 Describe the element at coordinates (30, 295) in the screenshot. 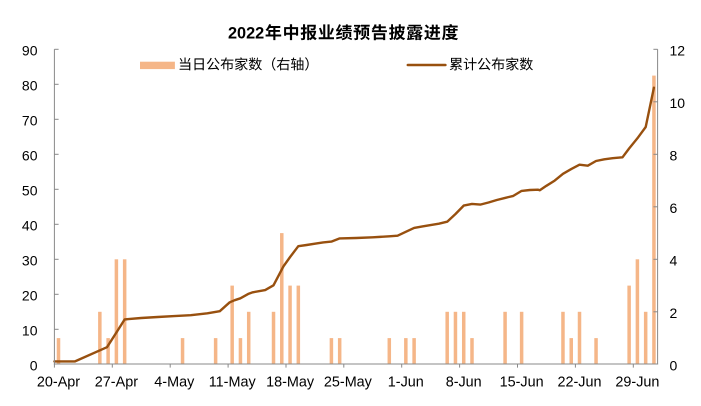

I see `svg-text: 20` at that location.